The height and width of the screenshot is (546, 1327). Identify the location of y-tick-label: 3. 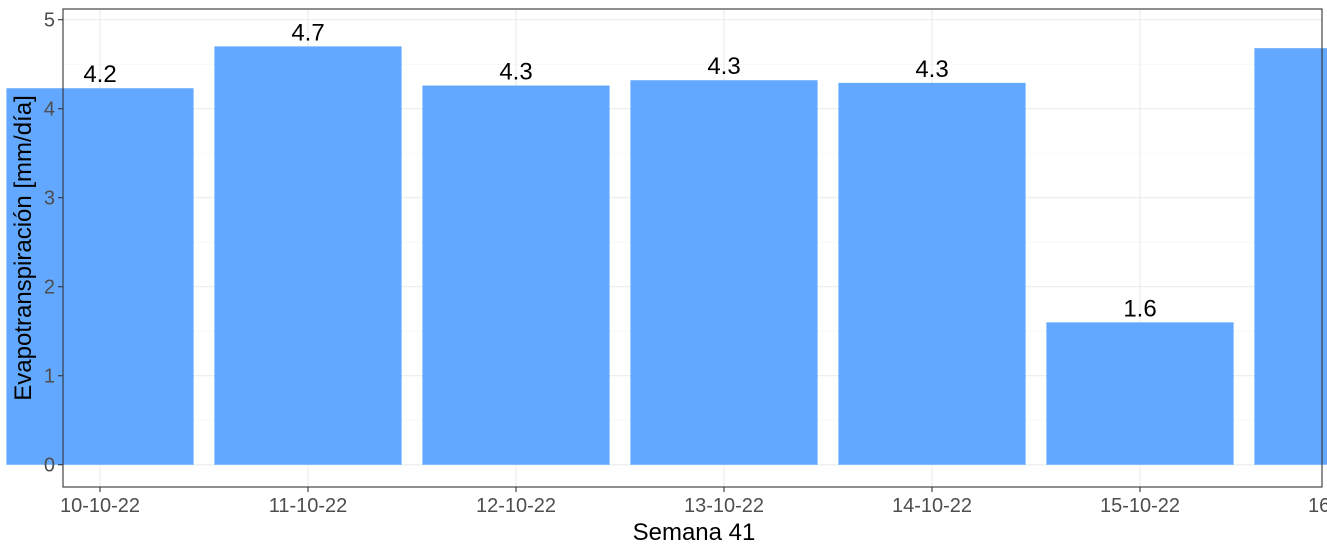
(49, 199).